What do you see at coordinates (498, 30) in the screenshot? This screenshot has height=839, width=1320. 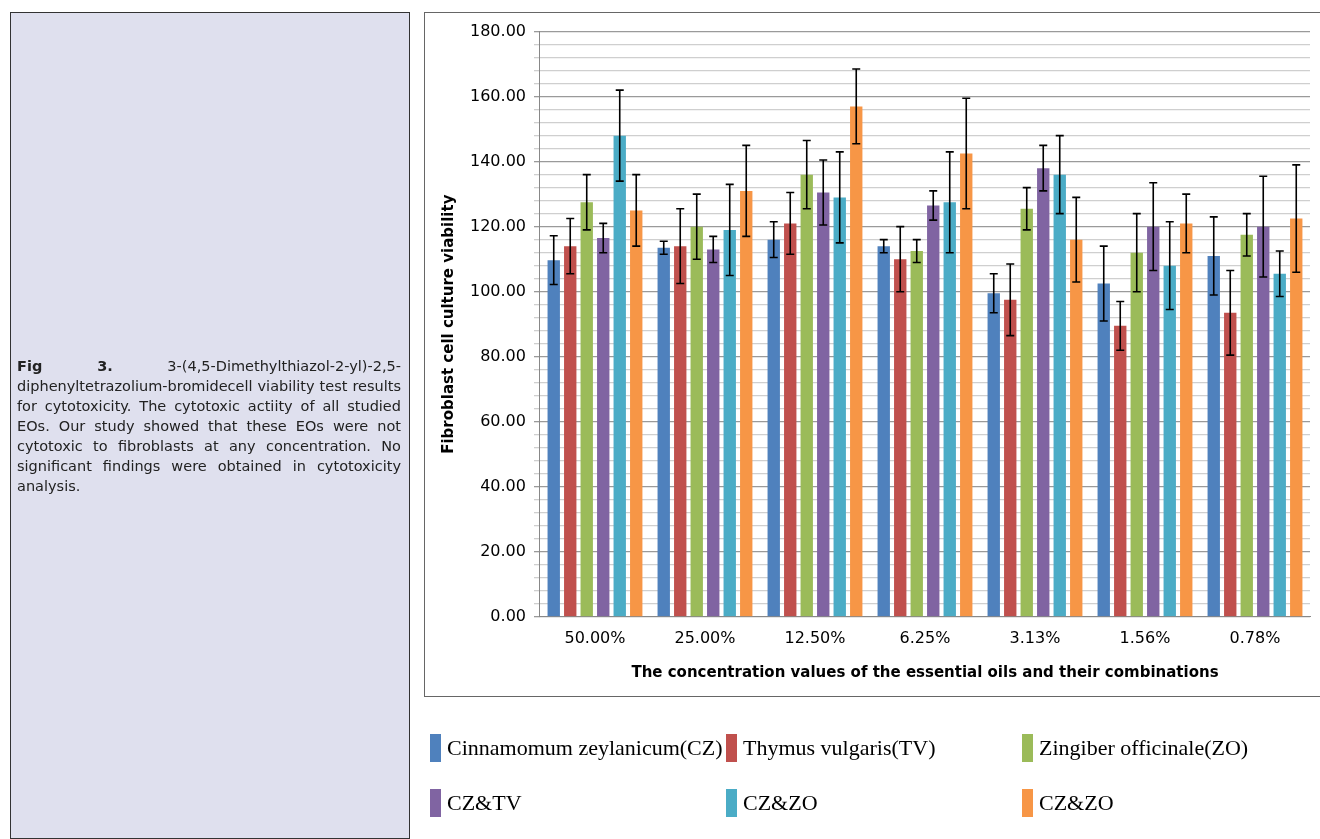 I see `y-tick-label: 180.00` at bounding box center [498, 30].